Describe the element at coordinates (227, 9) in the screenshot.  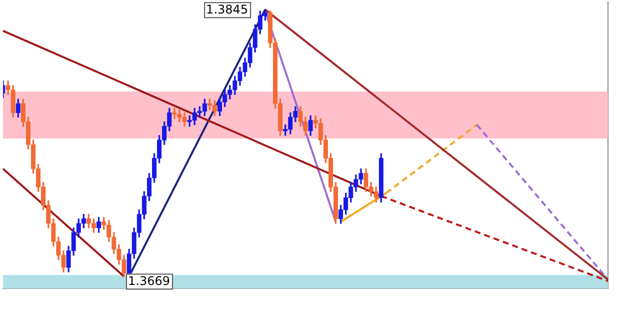
I see `annotation: 1.3845` at that location.